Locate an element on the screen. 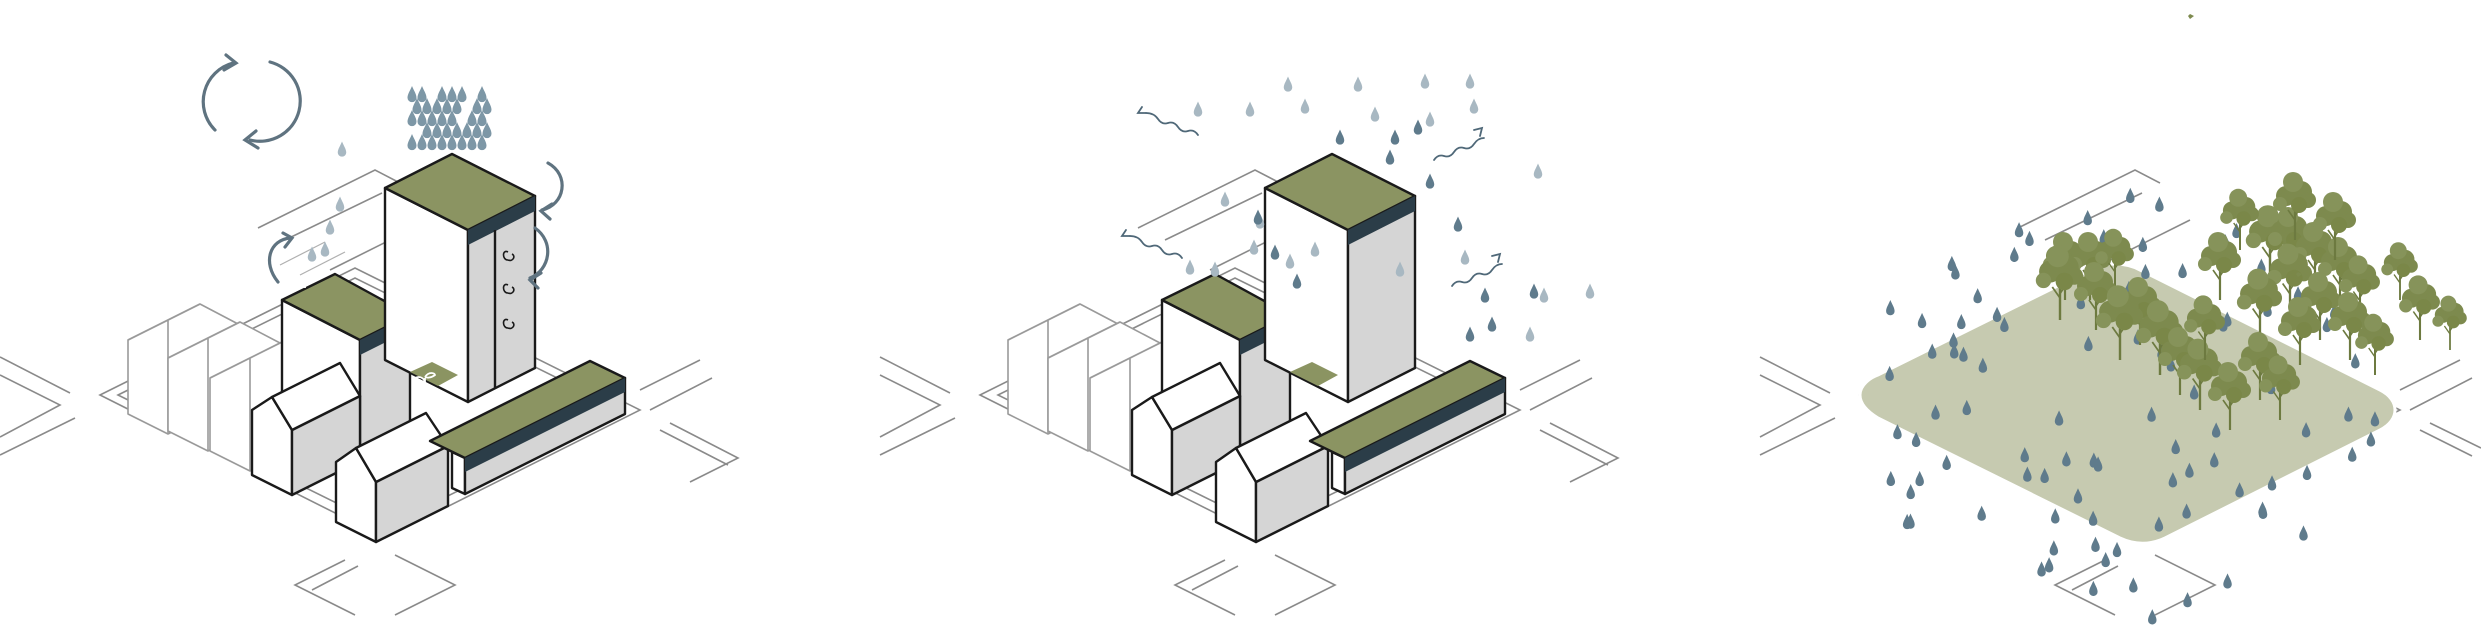 The width and height of the screenshot is (2481, 631). curved-arrow-icon is located at coordinates (415, 225).